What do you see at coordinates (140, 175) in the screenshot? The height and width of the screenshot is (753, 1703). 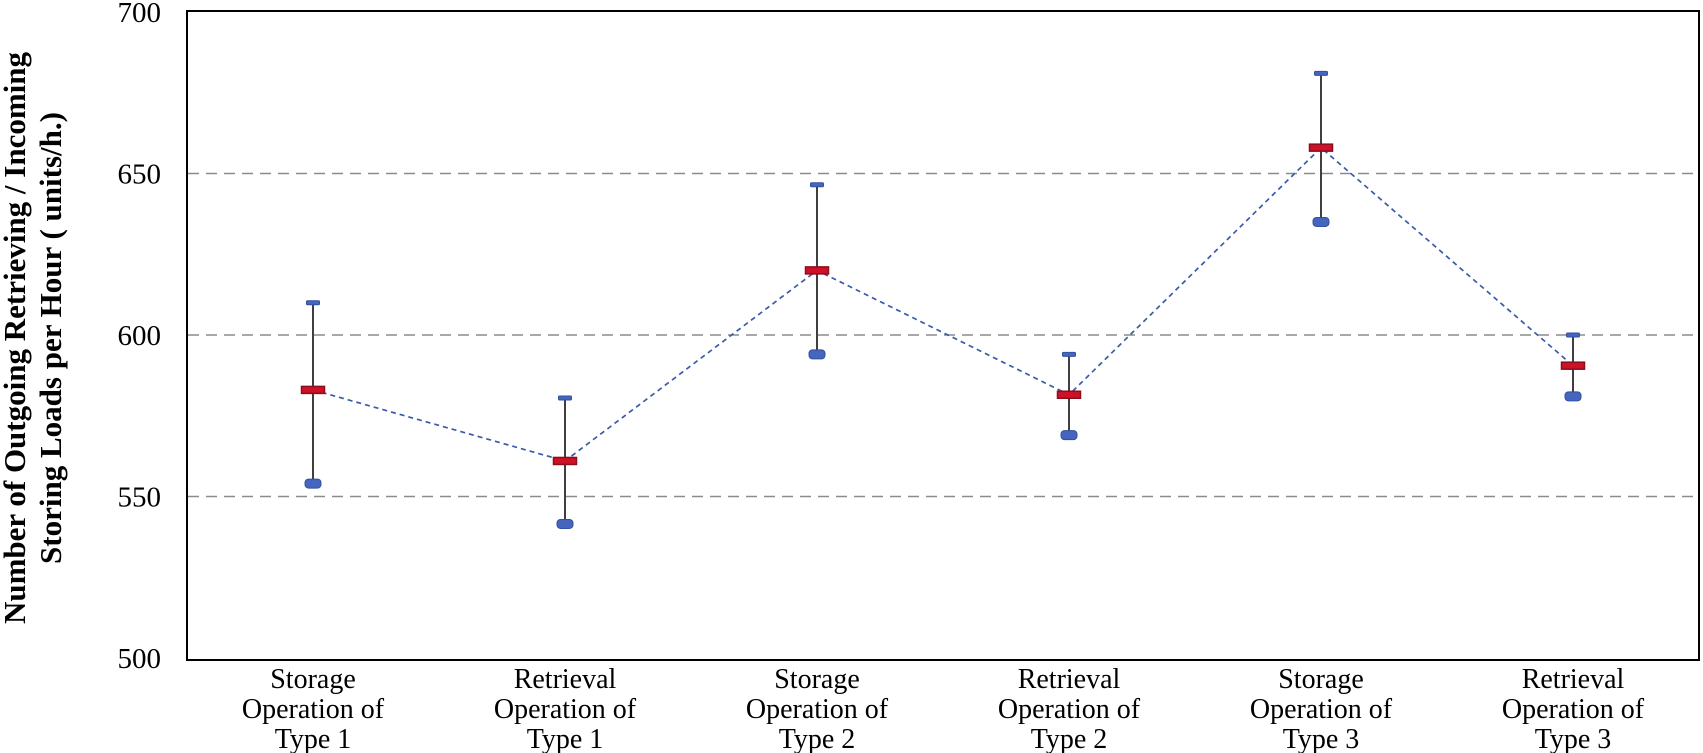 I see `y-tick-label: 650` at bounding box center [140, 175].